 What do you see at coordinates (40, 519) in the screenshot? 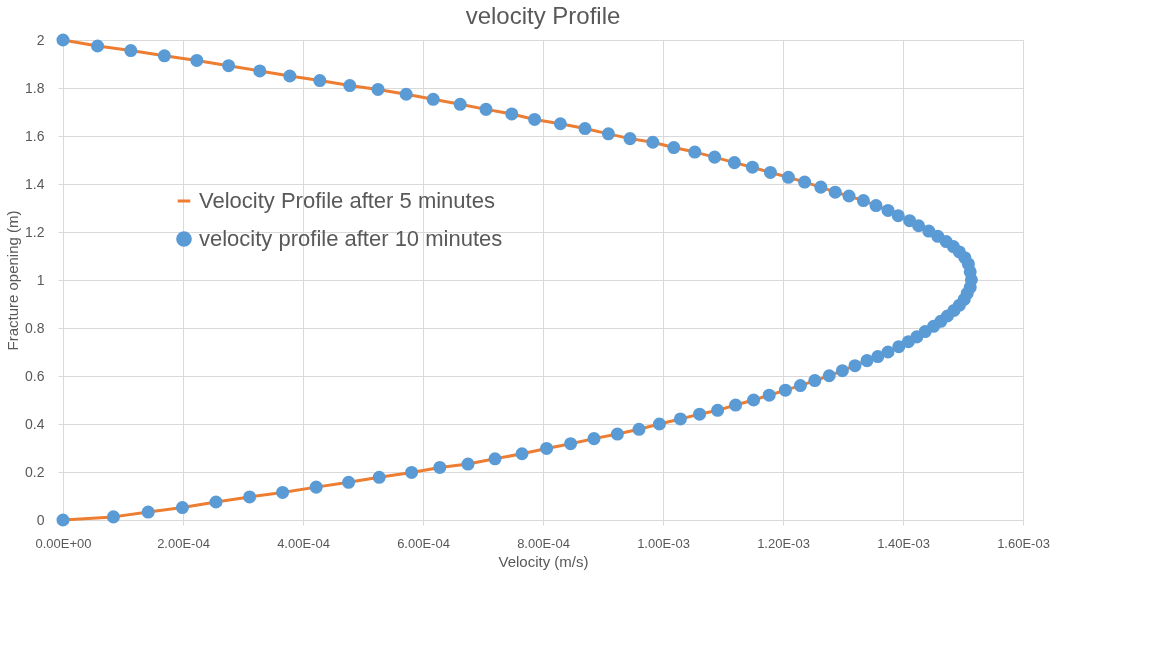
I see `y-tick-label: 0` at bounding box center [40, 519].